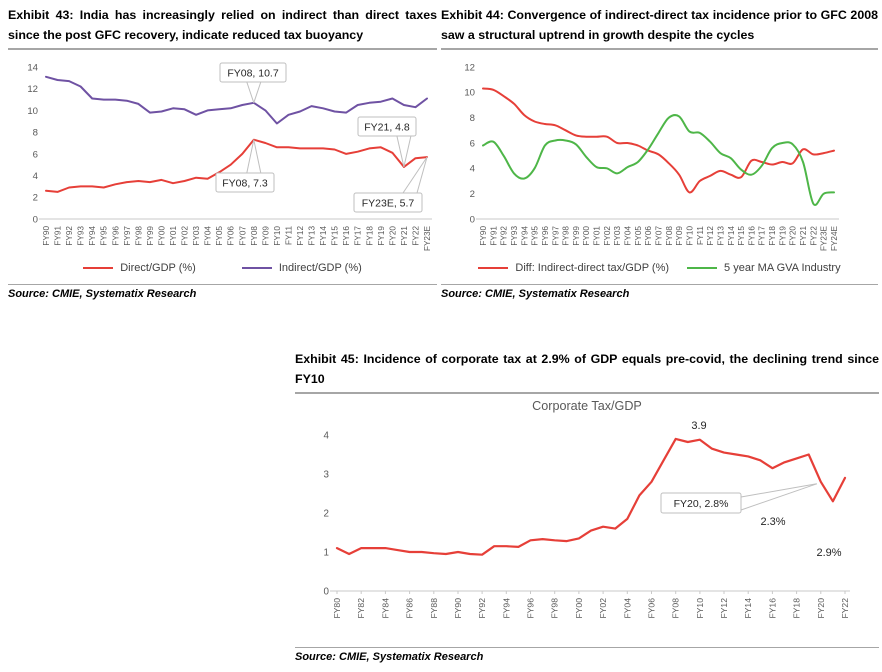  What do you see at coordinates (782, 268) in the screenshot?
I see `gva-industry-legend-label: 5 year MA GVA Industry` at bounding box center [782, 268].